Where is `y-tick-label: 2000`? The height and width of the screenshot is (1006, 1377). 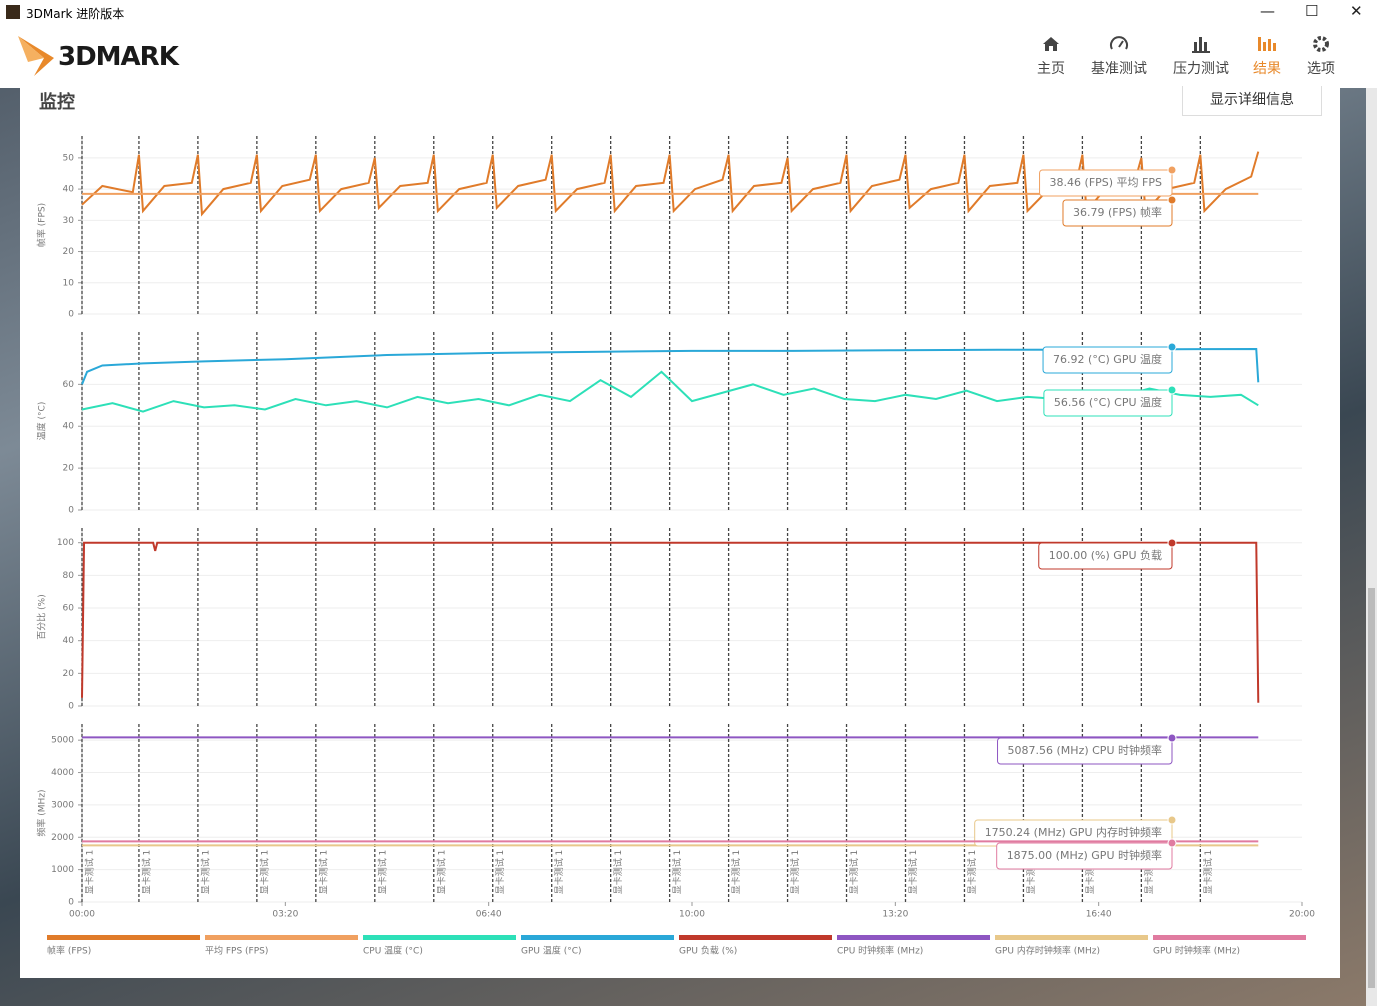
y-tick-label: 2000 is located at coordinates (62, 838).